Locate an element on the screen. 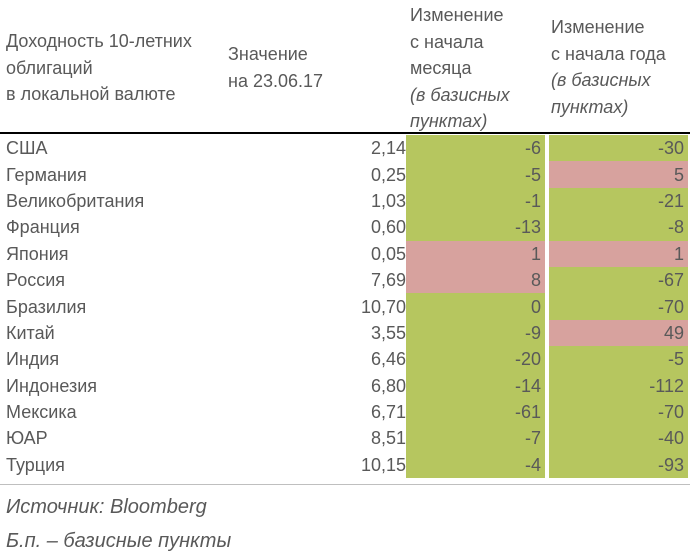 The height and width of the screenshot is (555, 695). month-change: -6 is located at coordinates (476, 148).